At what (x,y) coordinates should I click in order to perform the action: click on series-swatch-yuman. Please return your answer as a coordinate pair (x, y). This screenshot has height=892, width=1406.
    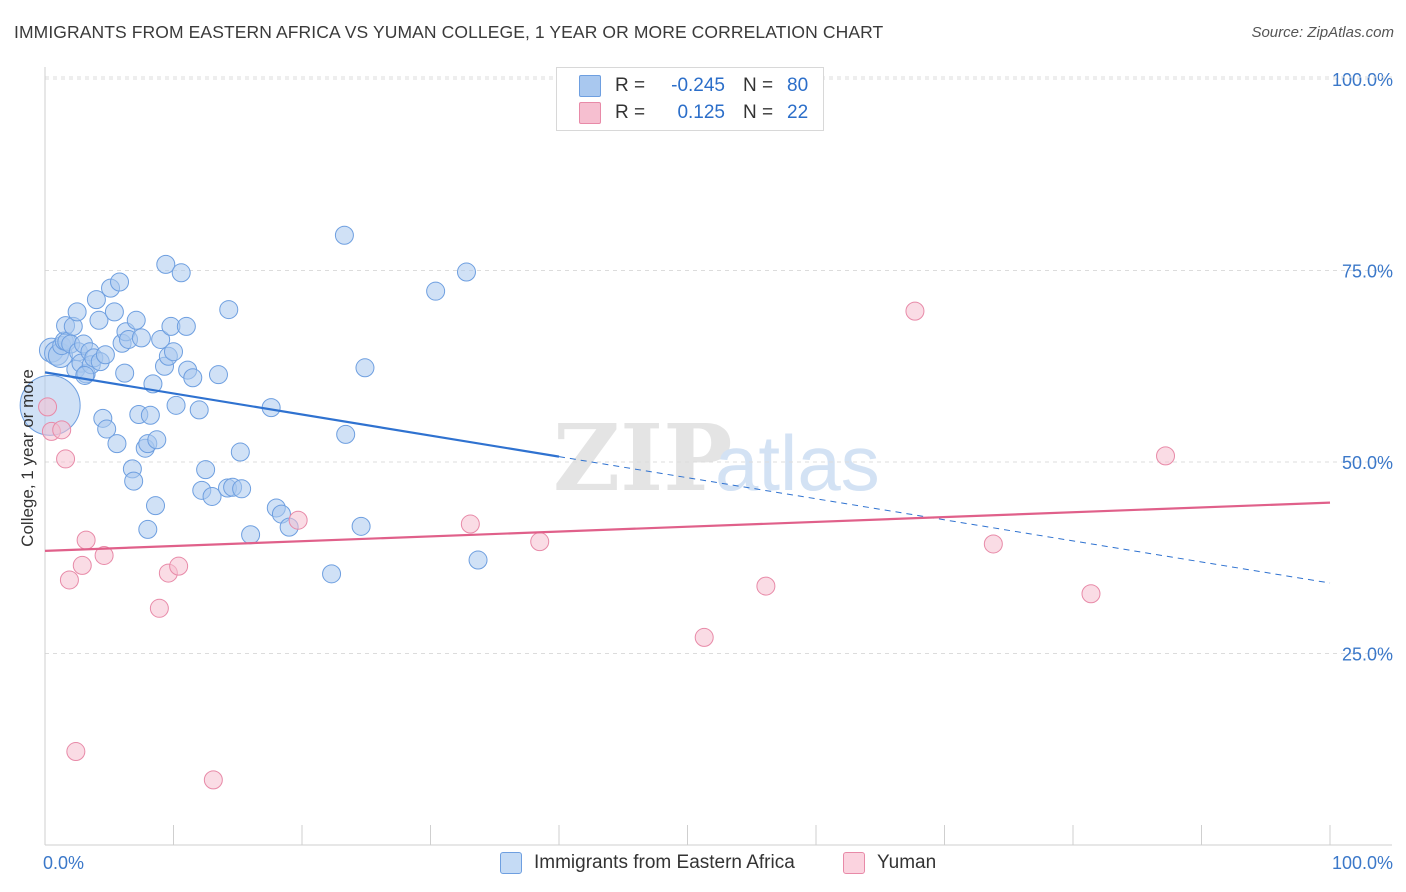
    Looking at the image, I should click on (854, 863).